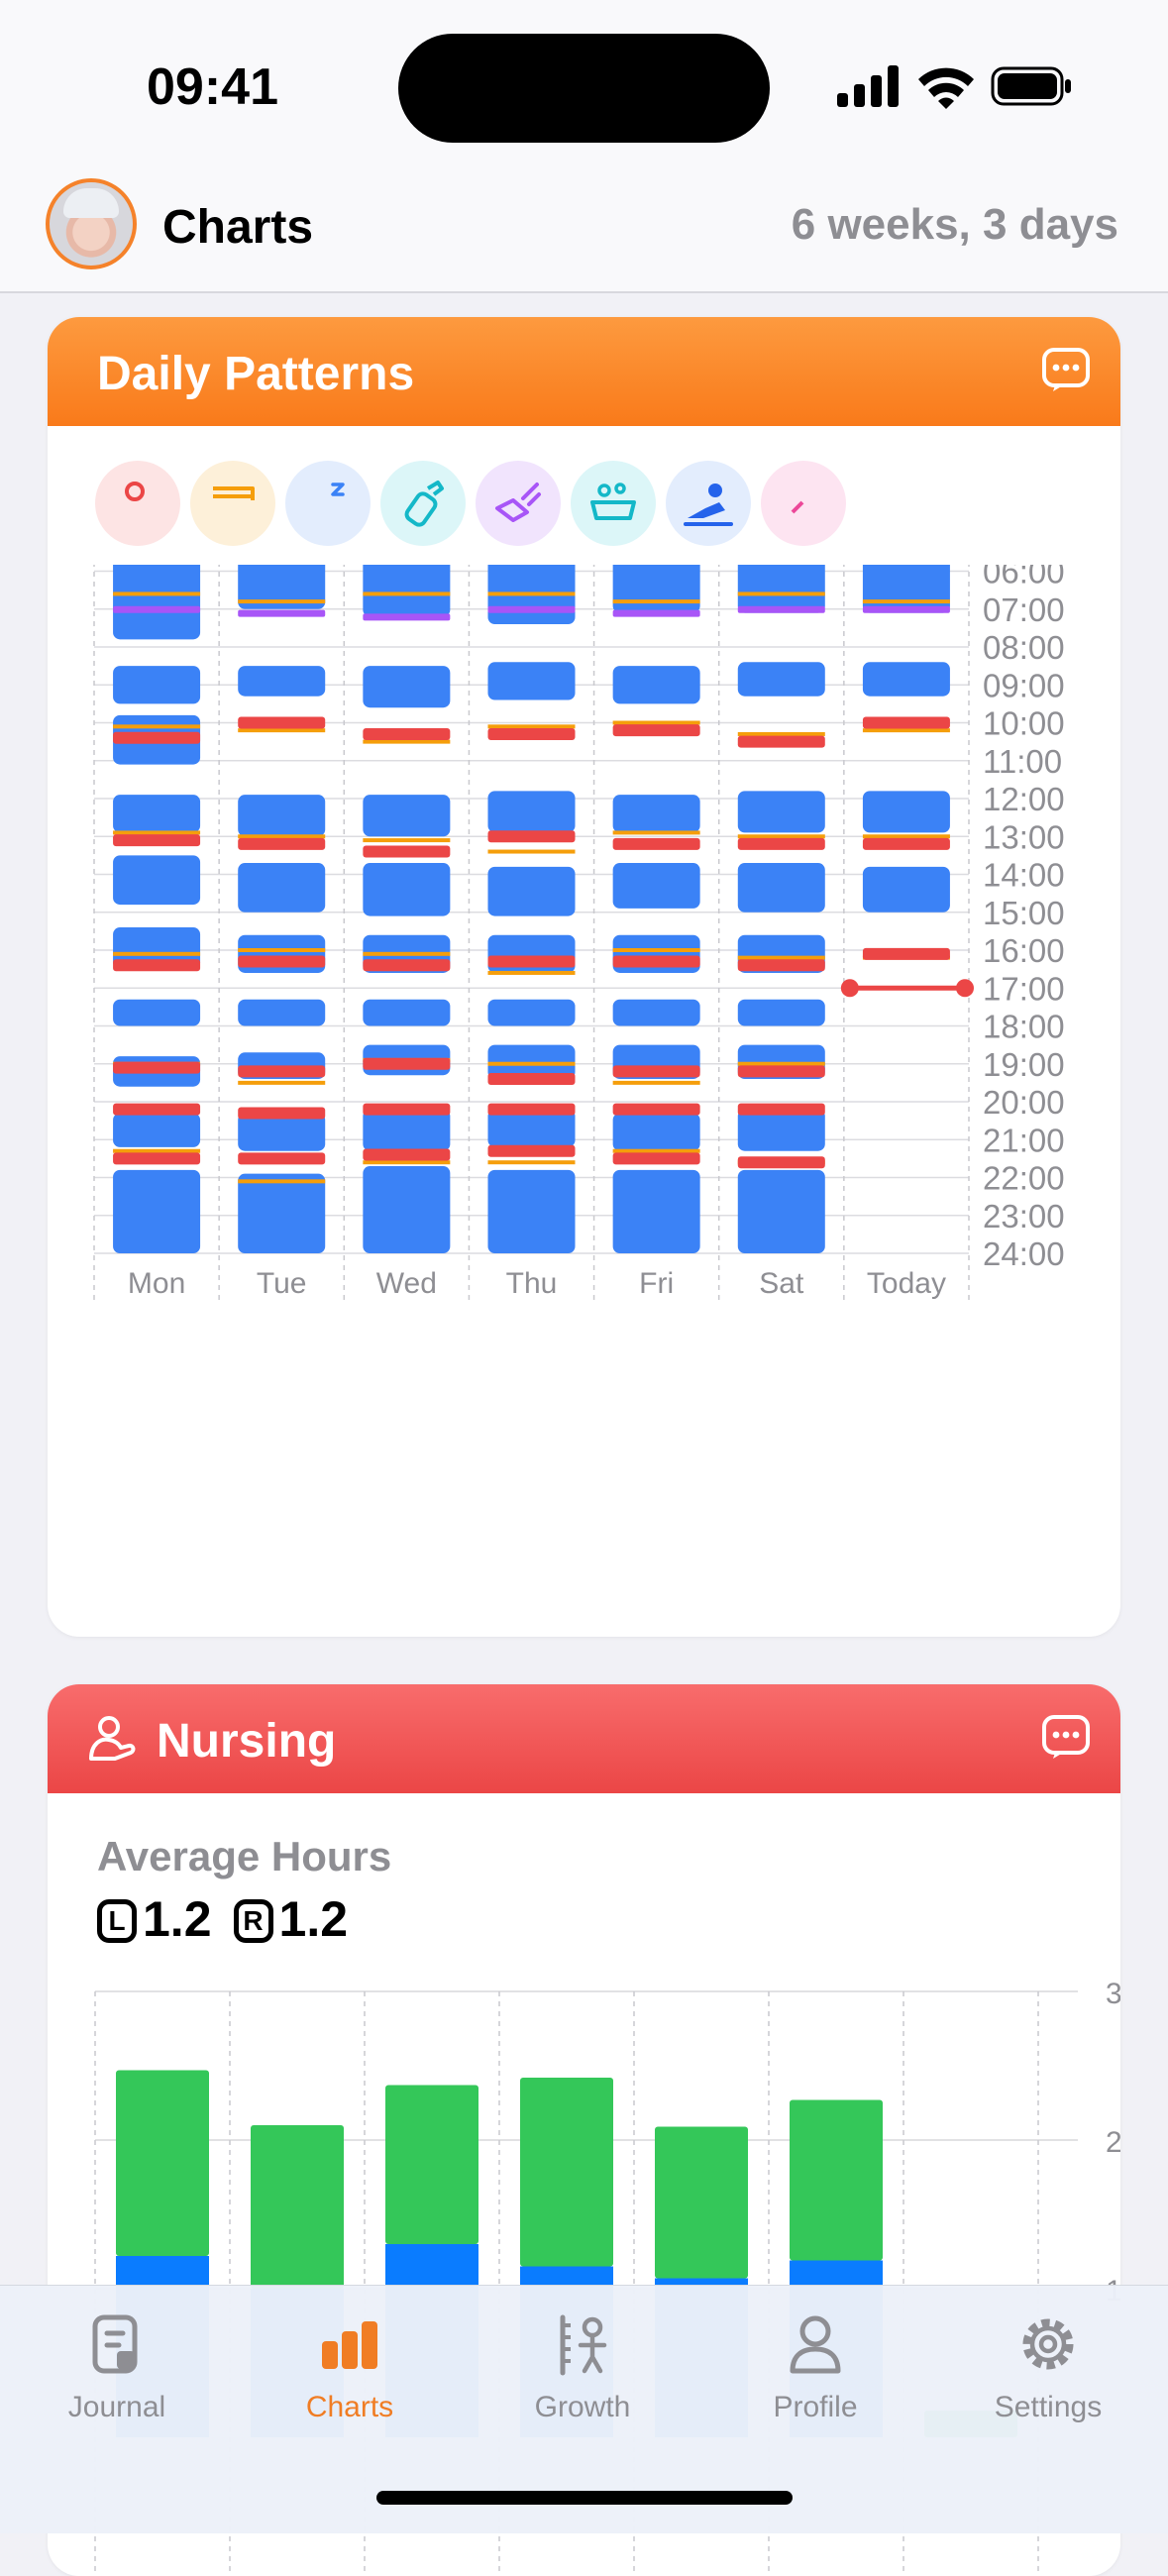 The height and width of the screenshot is (2576, 1168). I want to click on bath-filter-chip, so click(613, 504).